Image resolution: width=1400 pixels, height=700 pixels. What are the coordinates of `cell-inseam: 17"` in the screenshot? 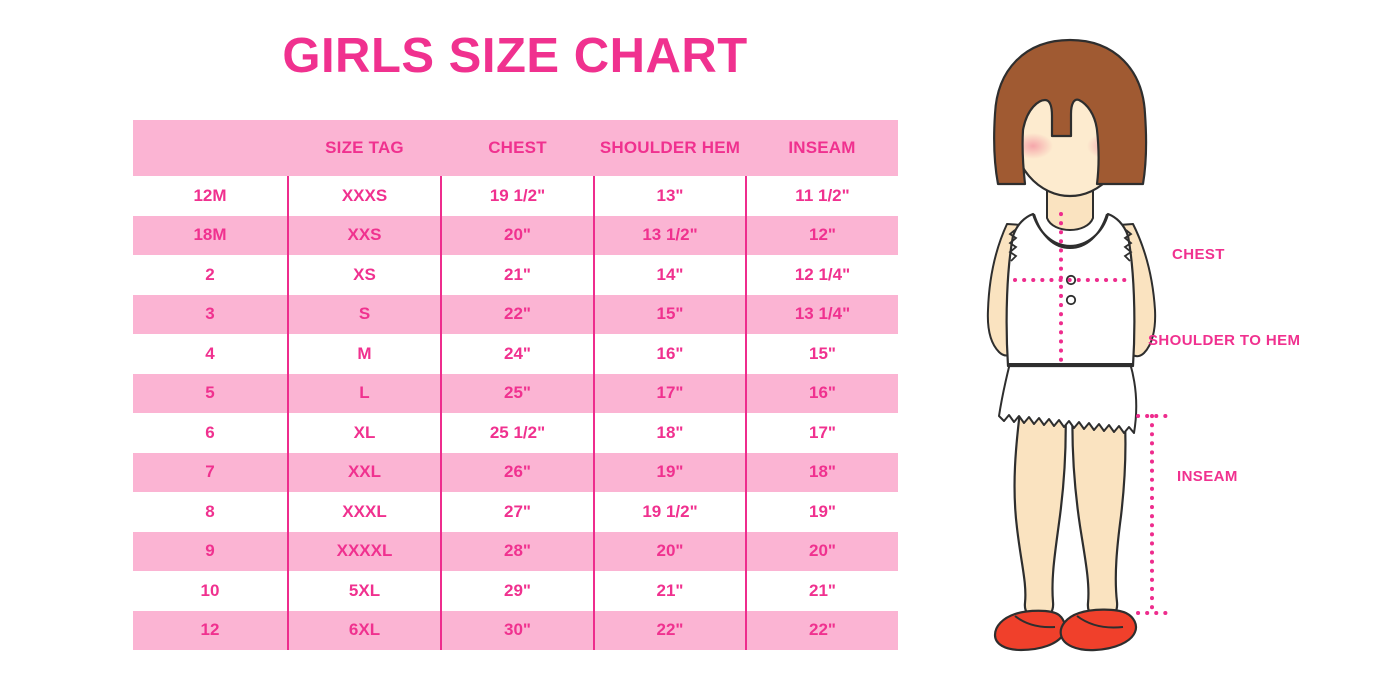 It's located at (821, 433).